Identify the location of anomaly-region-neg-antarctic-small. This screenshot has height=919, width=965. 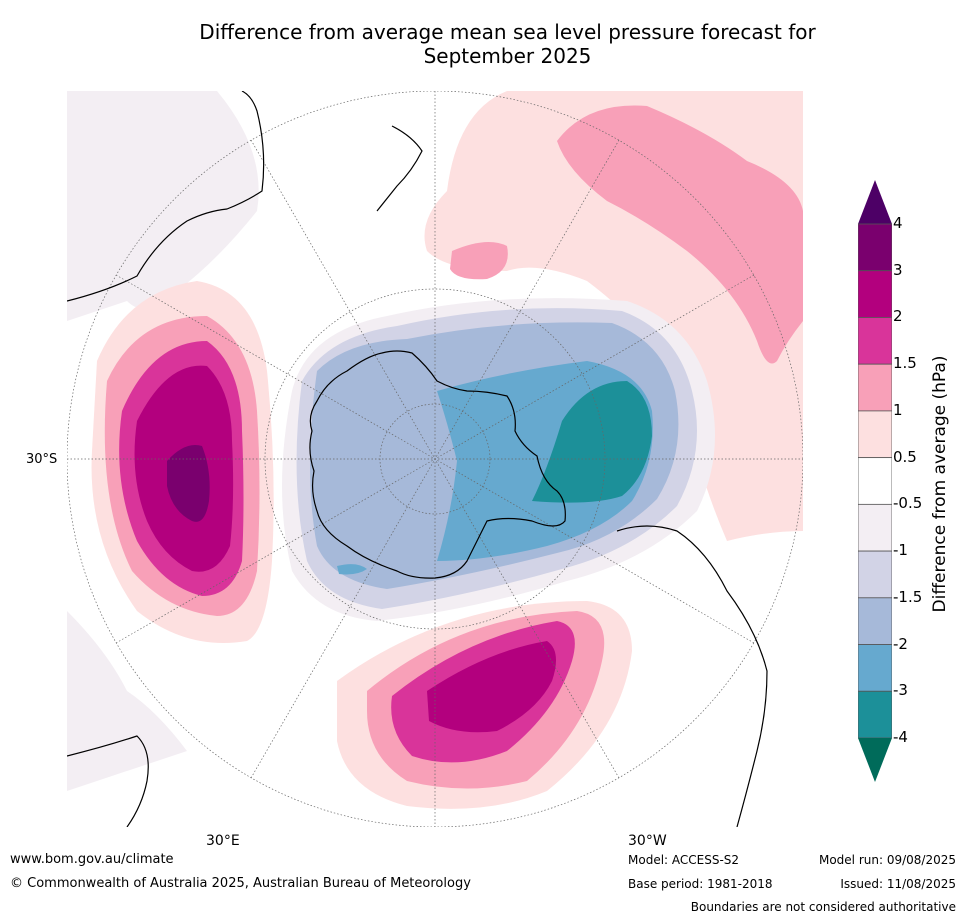
(352, 569).